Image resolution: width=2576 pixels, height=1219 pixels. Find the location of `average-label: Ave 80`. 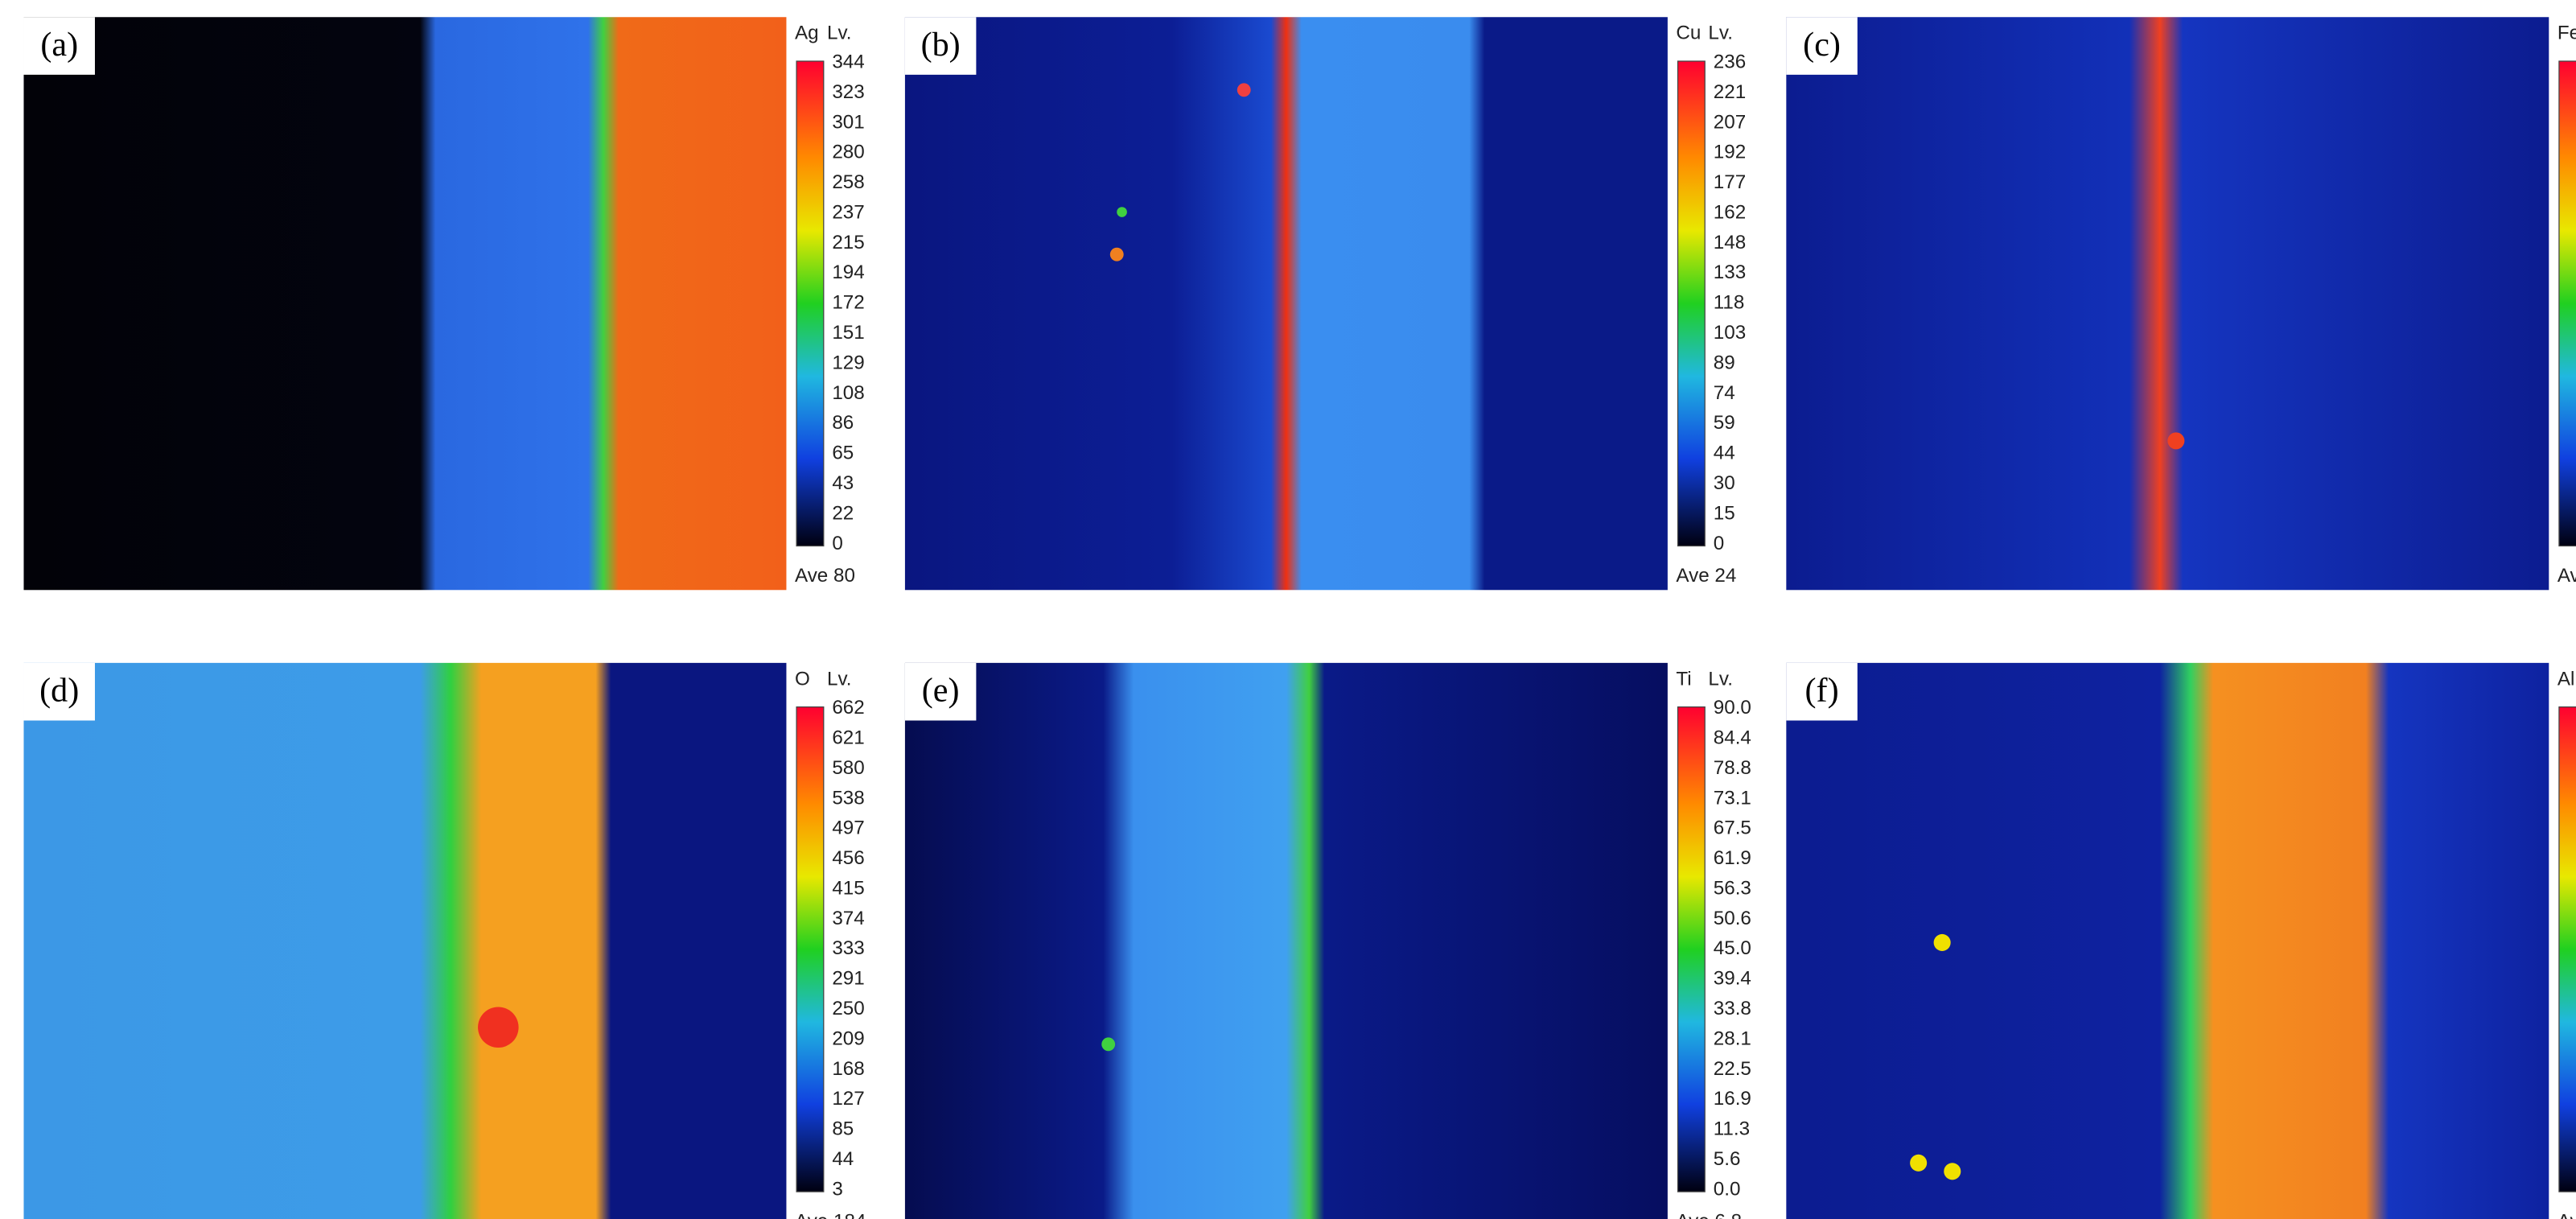

average-label: Ave 80 is located at coordinates (825, 576).